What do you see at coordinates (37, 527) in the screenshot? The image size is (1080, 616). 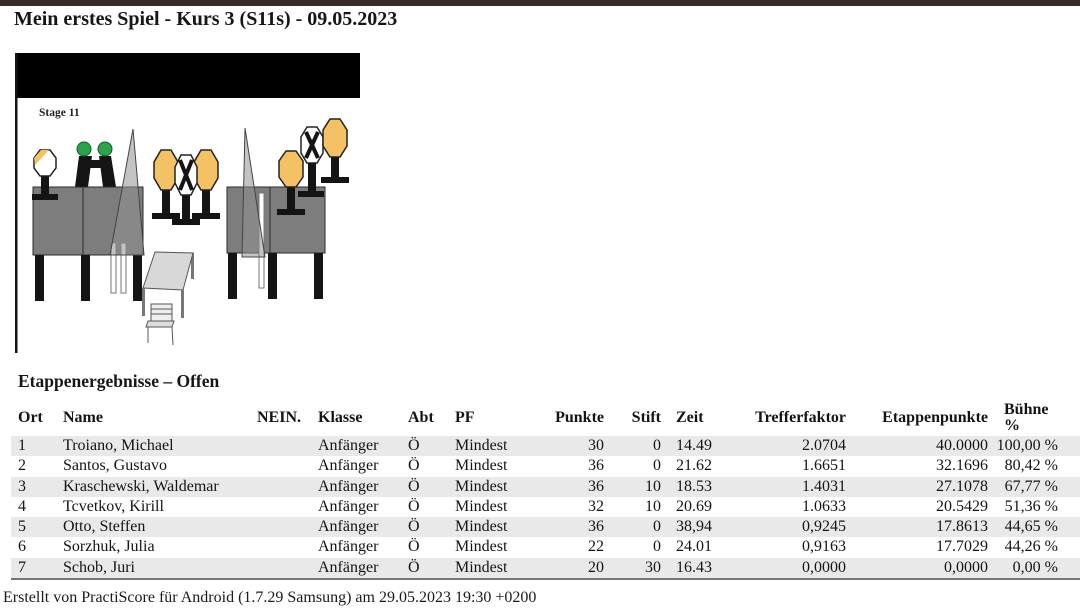 I see `table-cell: 5` at bounding box center [37, 527].